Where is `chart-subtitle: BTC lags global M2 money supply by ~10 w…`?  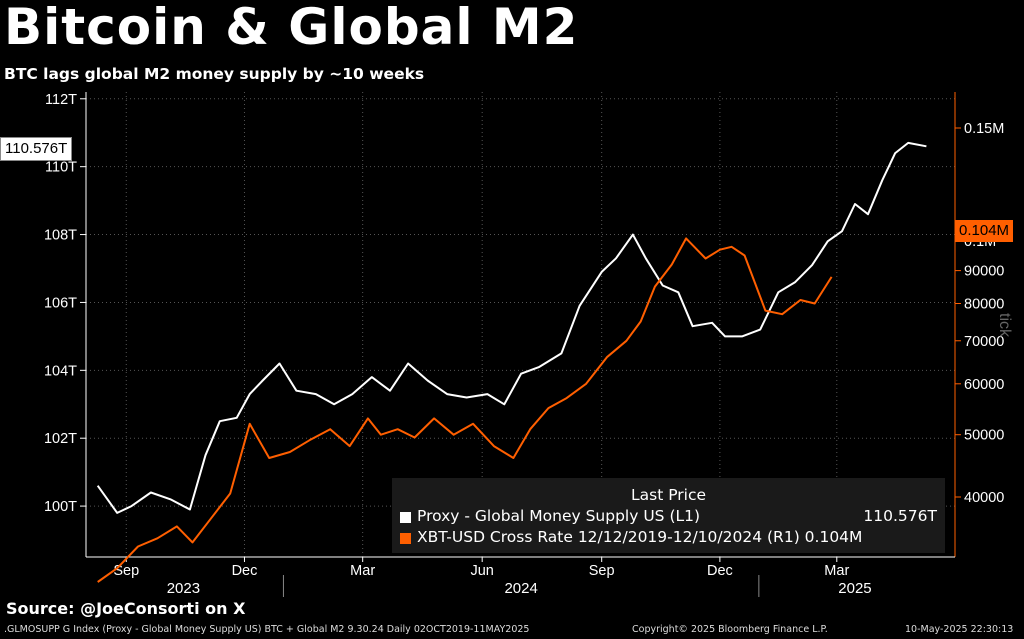 chart-subtitle: BTC lags global M2 money supply by ~10 w… is located at coordinates (214, 74).